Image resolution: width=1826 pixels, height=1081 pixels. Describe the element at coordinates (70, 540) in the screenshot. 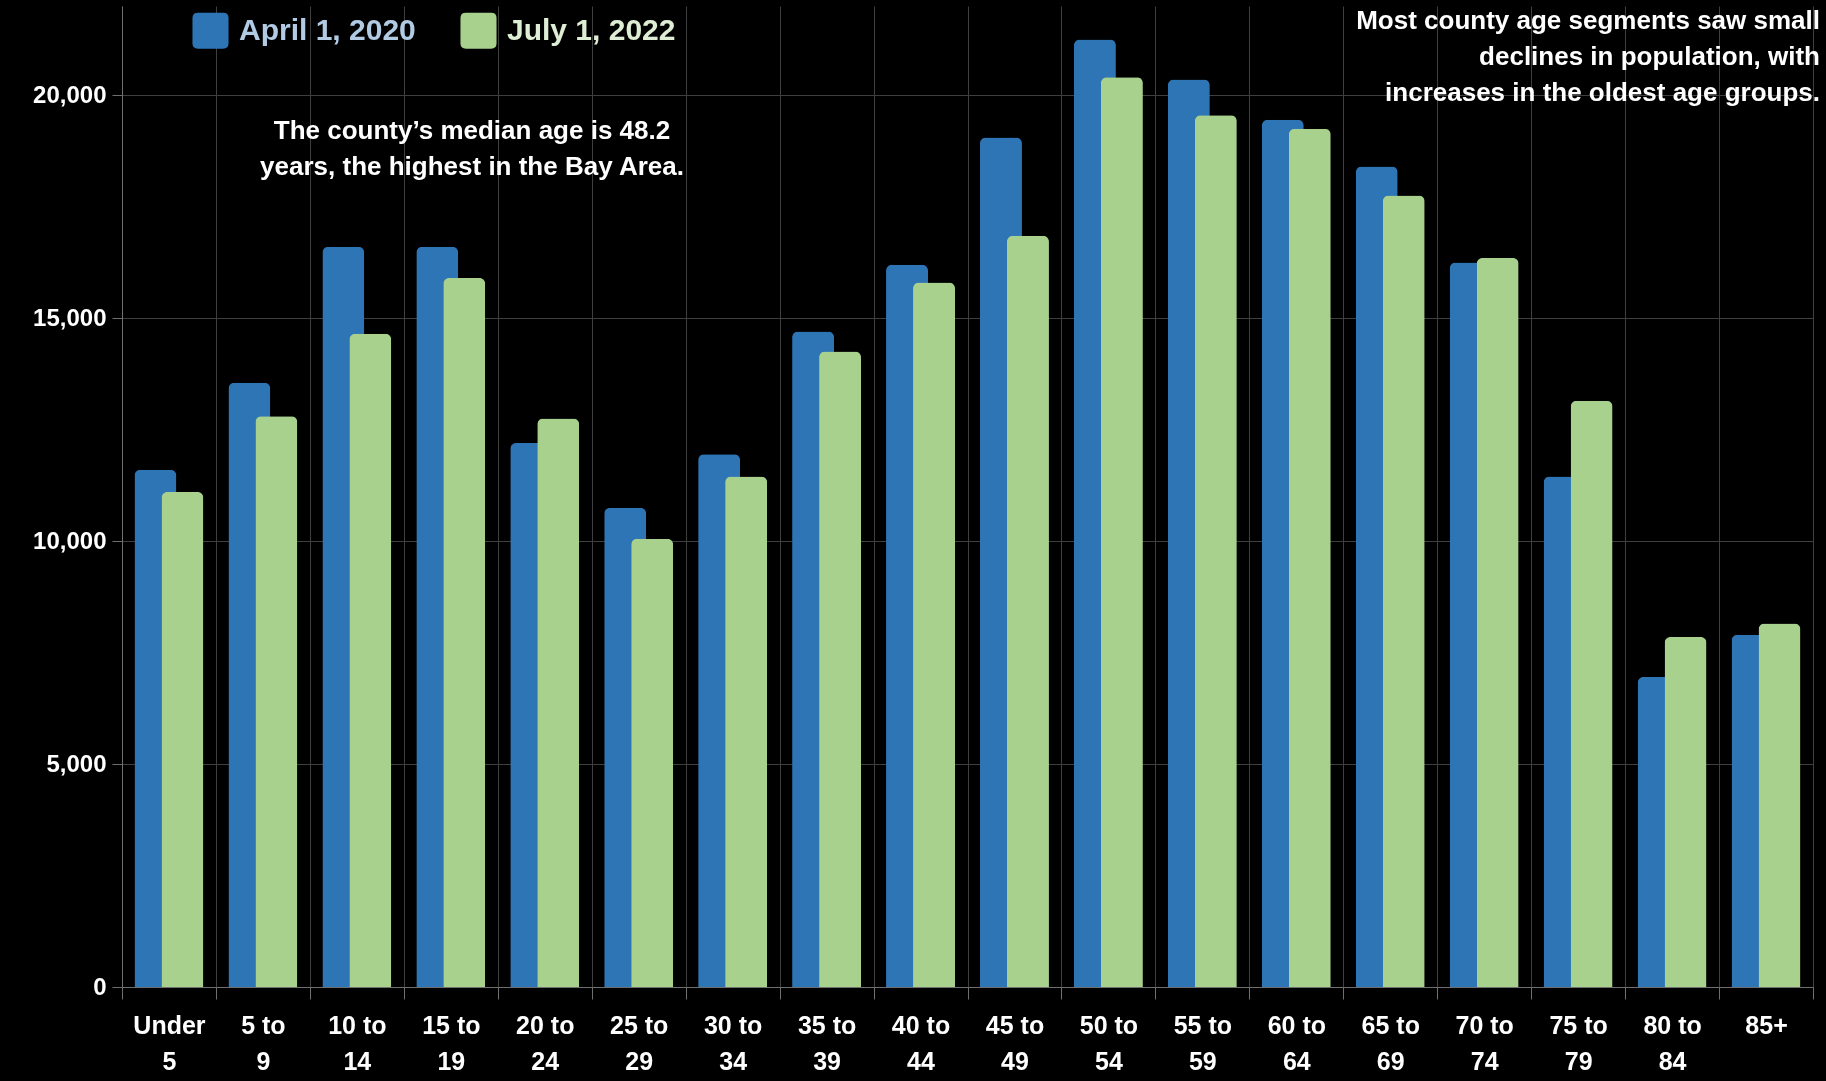

I see `y-tick-label: 10,000` at that location.